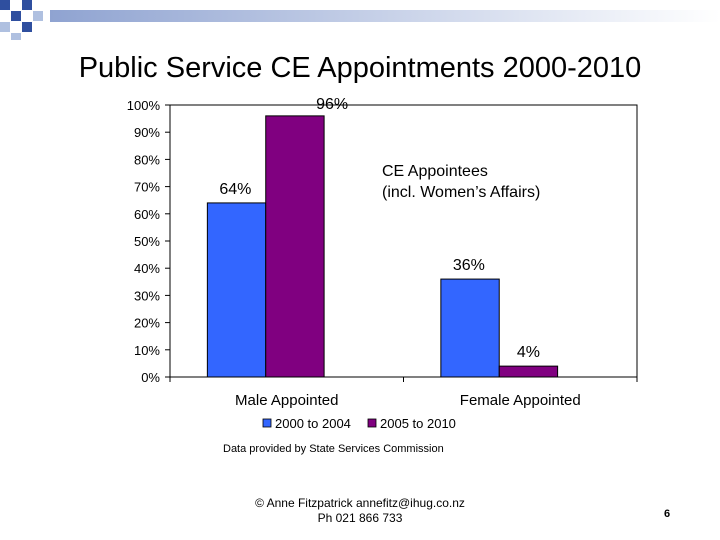  Describe the element at coordinates (147, 295) in the screenshot. I see `y-tick-label: 30%` at that location.